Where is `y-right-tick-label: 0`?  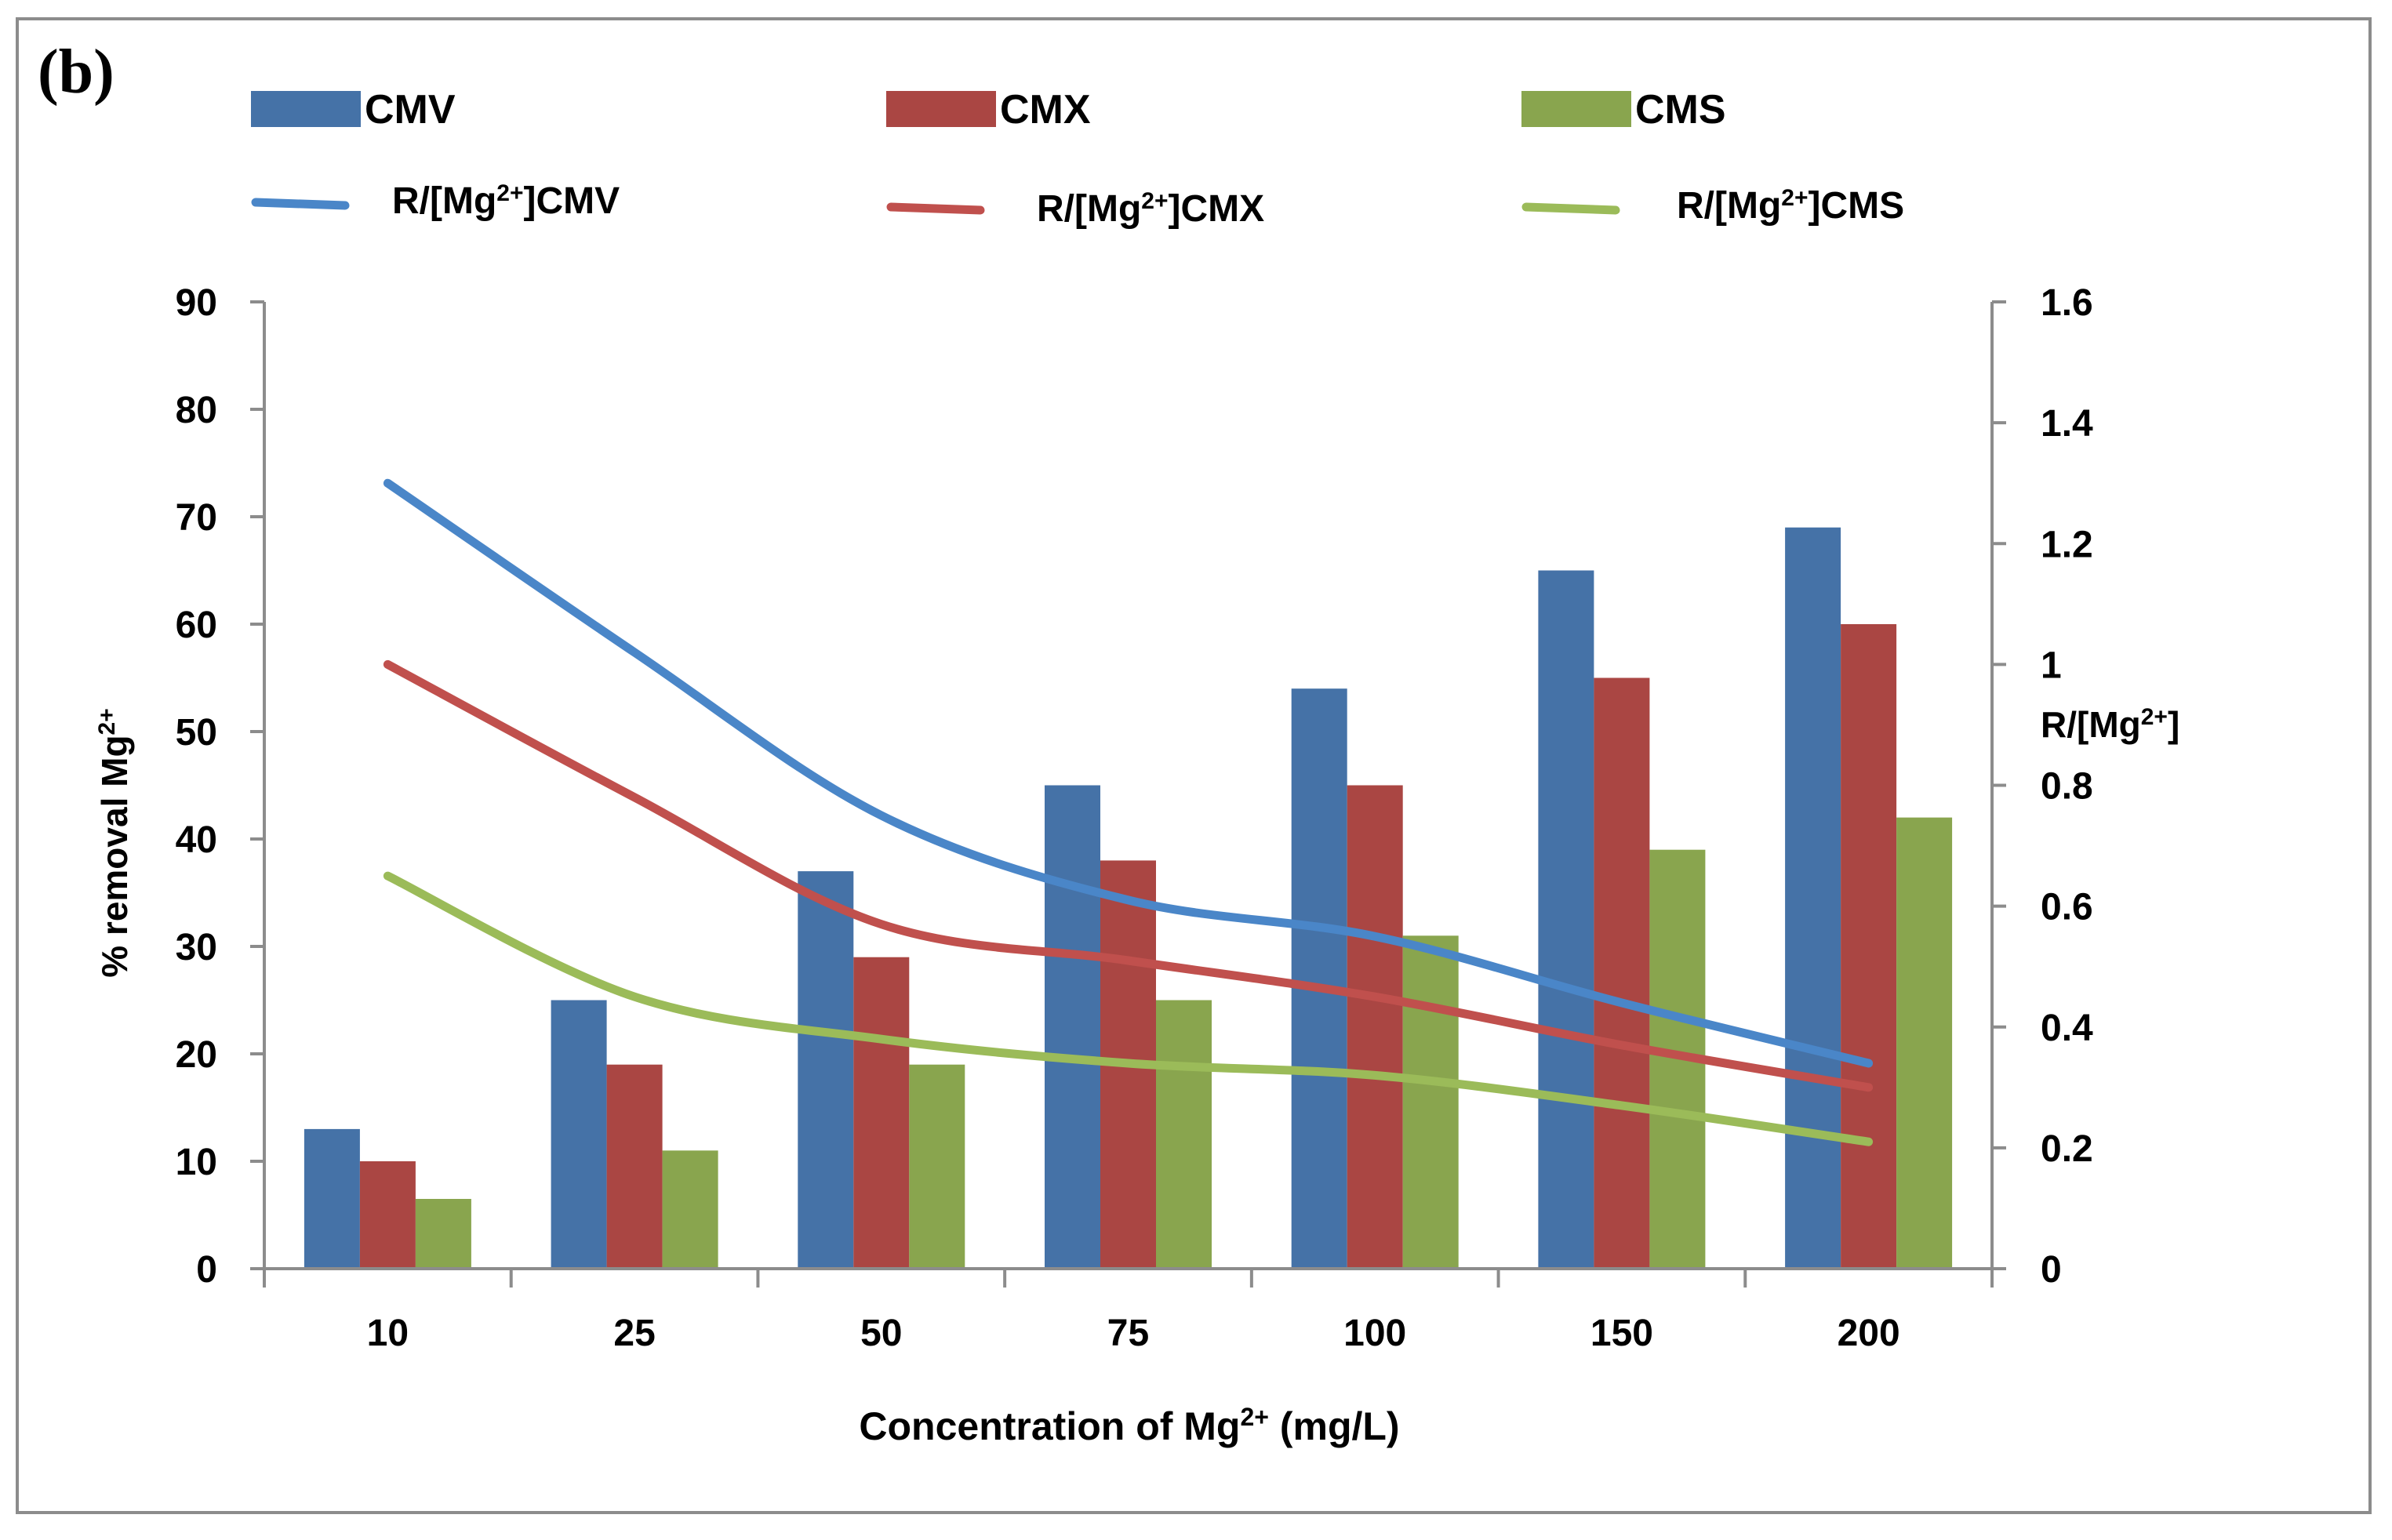 y-right-tick-label: 0 is located at coordinates (2051, 1270).